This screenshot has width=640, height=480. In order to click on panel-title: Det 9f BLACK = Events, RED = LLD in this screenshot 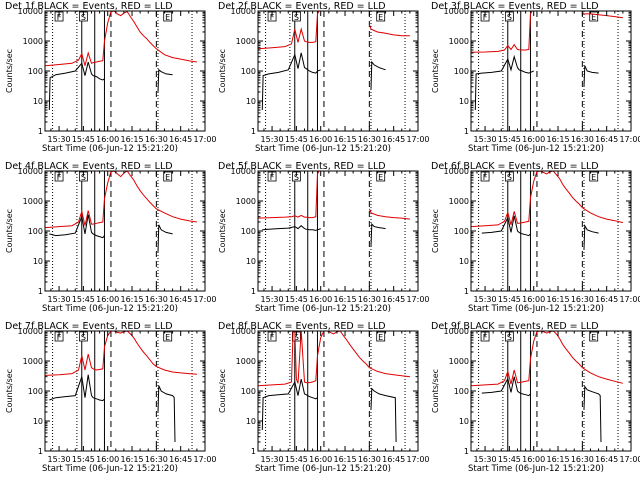, I will do `click(515, 326)`.